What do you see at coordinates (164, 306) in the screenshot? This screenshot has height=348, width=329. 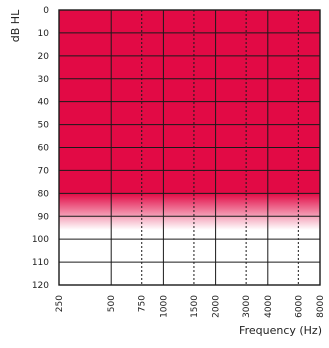 I see `x-tick-label-1000: 1000` at bounding box center [164, 306].